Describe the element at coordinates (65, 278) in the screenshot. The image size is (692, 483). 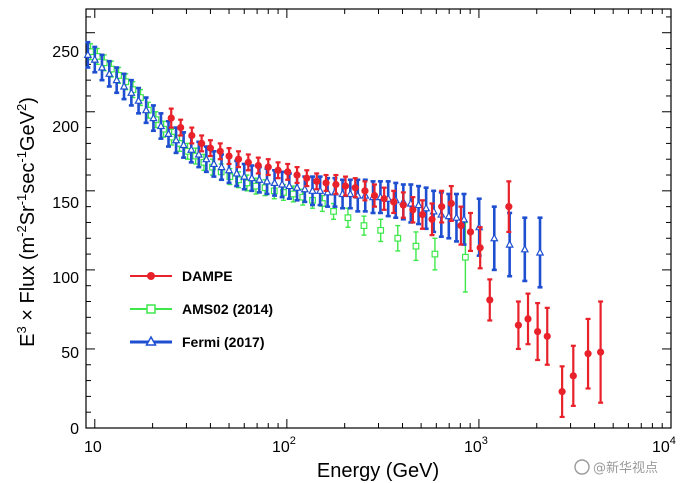
I see `y-tick-label: 100` at that location.